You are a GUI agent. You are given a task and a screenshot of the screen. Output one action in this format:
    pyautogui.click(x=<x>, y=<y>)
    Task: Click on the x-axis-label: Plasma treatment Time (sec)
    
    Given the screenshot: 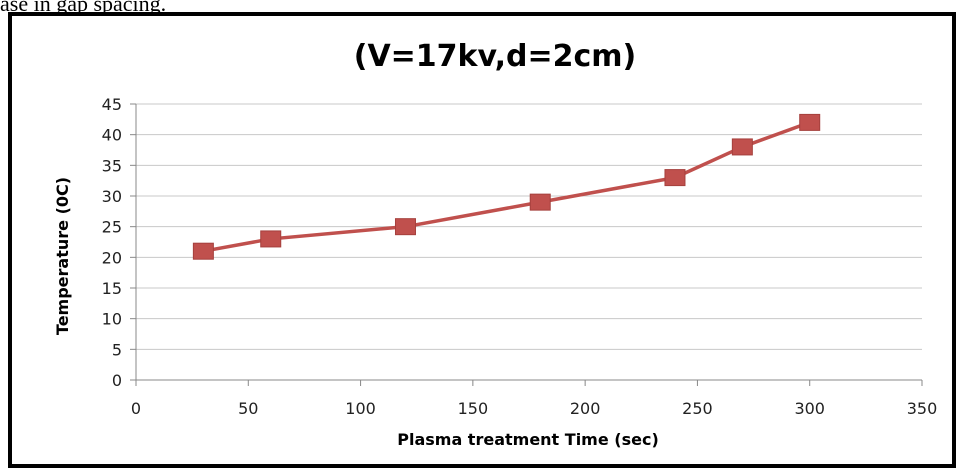 What is the action you would take?
    pyautogui.click(x=528, y=439)
    